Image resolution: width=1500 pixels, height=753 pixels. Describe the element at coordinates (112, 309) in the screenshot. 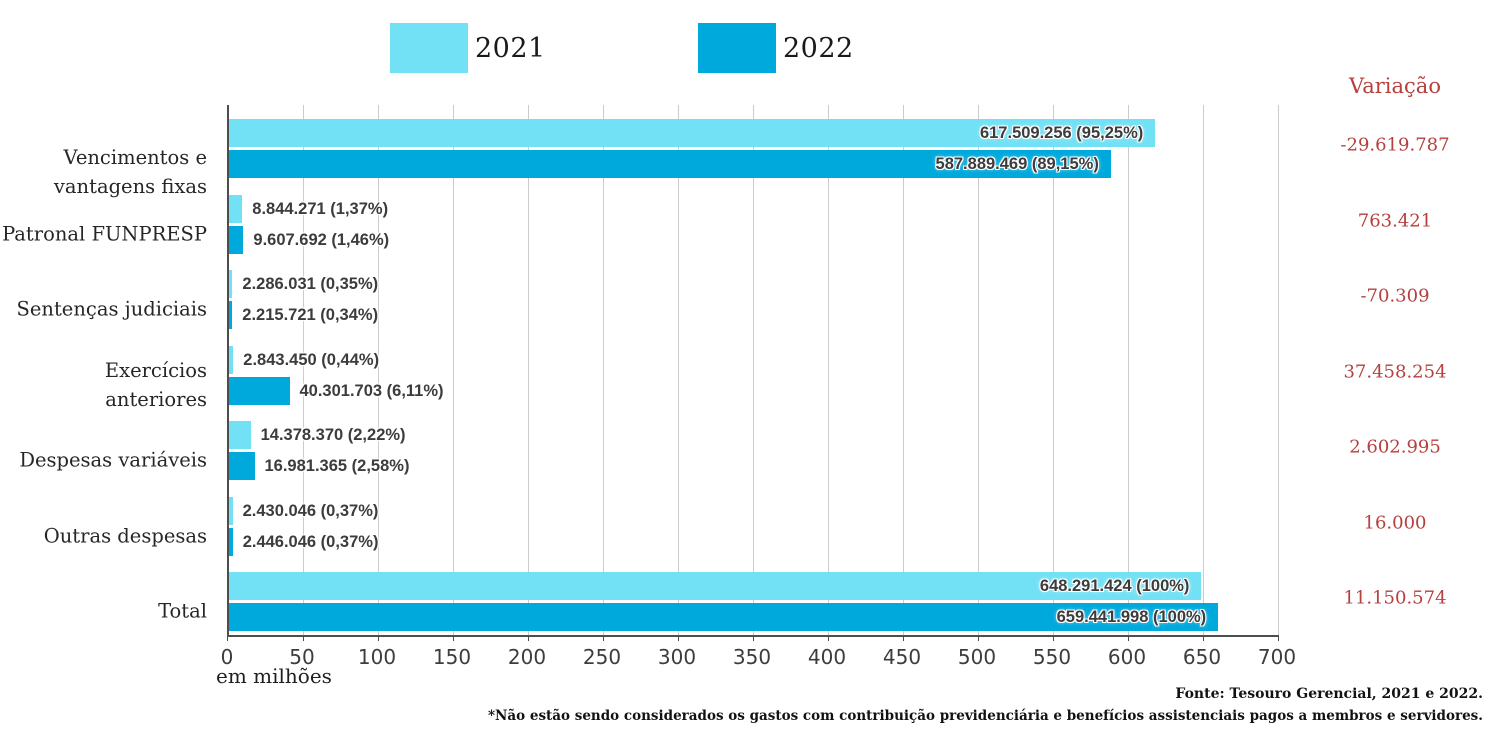

I see `category-label: Sentenças judiciais` at that location.